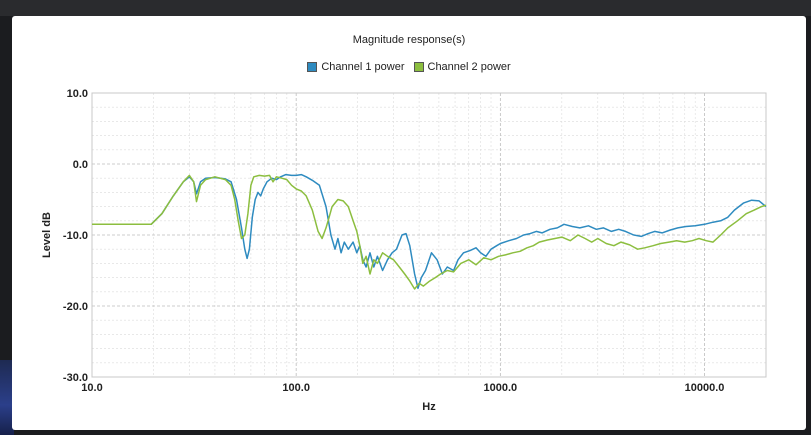  I want to click on y-tick-label: -20.0, so click(75, 307).